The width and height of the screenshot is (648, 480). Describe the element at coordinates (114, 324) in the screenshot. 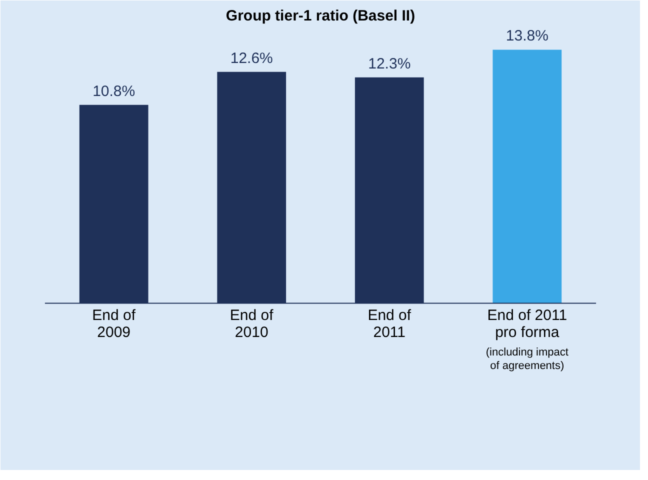

I see `x-tick-label: End of 2009` at that location.